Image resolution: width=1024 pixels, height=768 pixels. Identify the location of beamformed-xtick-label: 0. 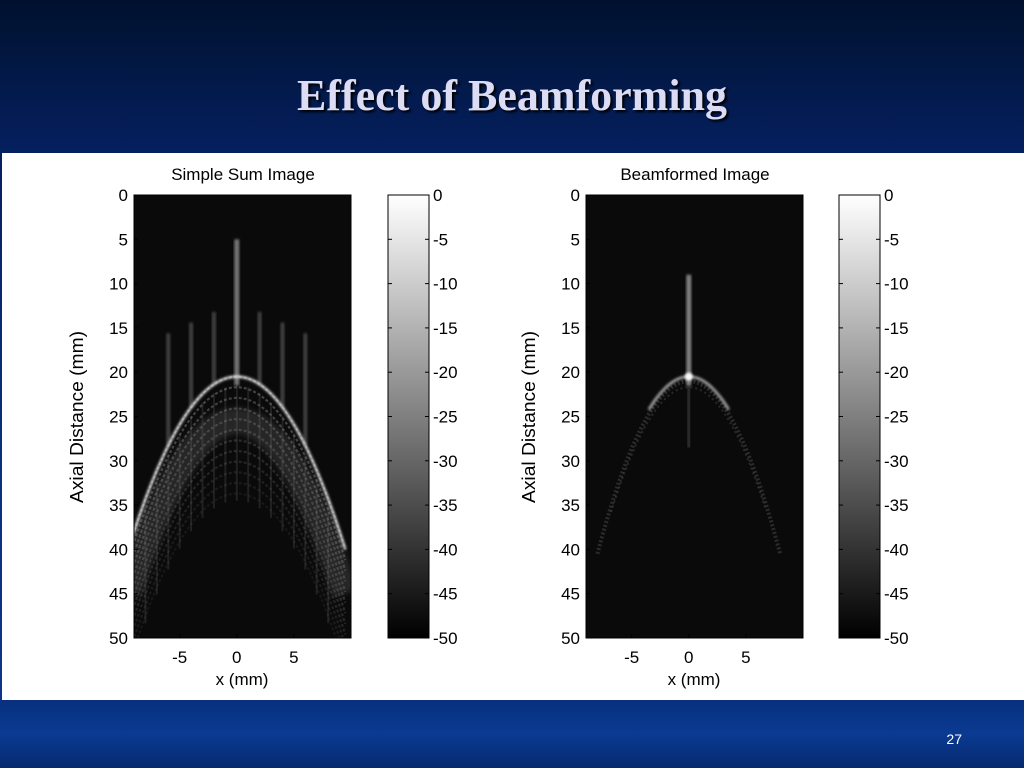
(688, 657).